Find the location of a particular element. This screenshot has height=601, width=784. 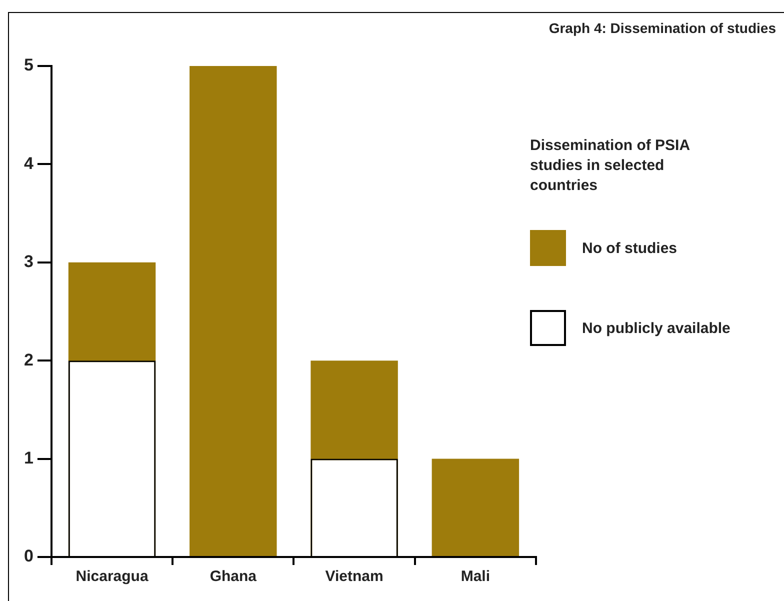

y-tick-label: 3 is located at coordinates (29, 262).